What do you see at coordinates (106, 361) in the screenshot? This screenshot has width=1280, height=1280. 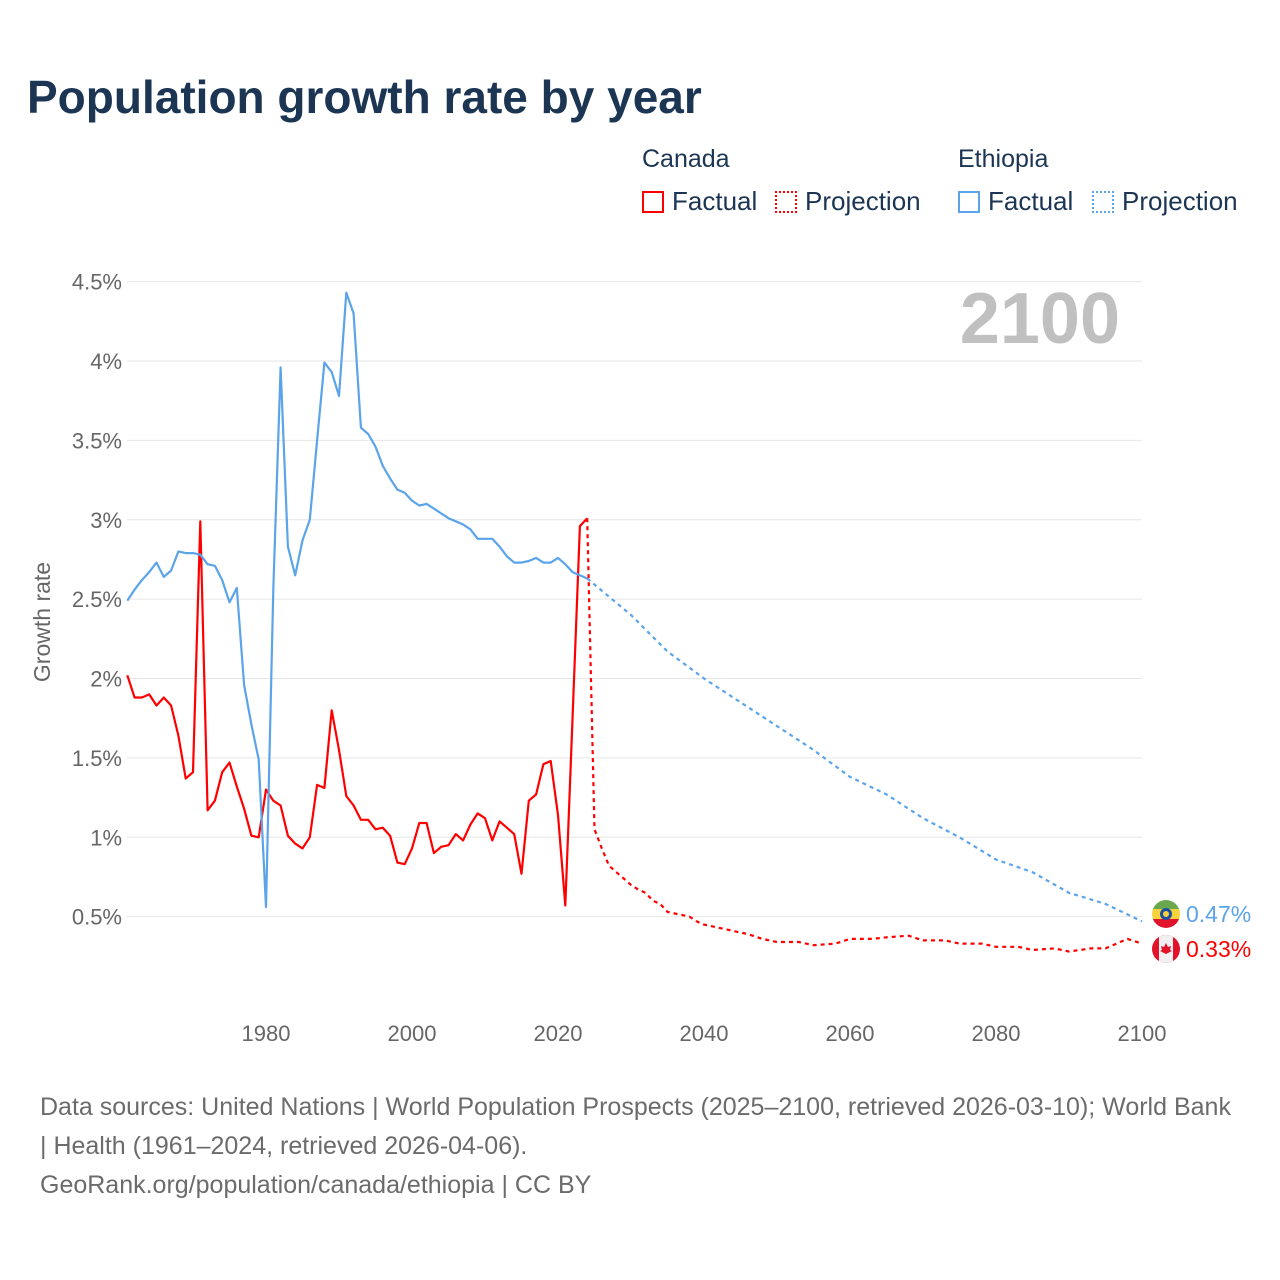 I see `y-tick-label: 4%` at bounding box center [106, 361].